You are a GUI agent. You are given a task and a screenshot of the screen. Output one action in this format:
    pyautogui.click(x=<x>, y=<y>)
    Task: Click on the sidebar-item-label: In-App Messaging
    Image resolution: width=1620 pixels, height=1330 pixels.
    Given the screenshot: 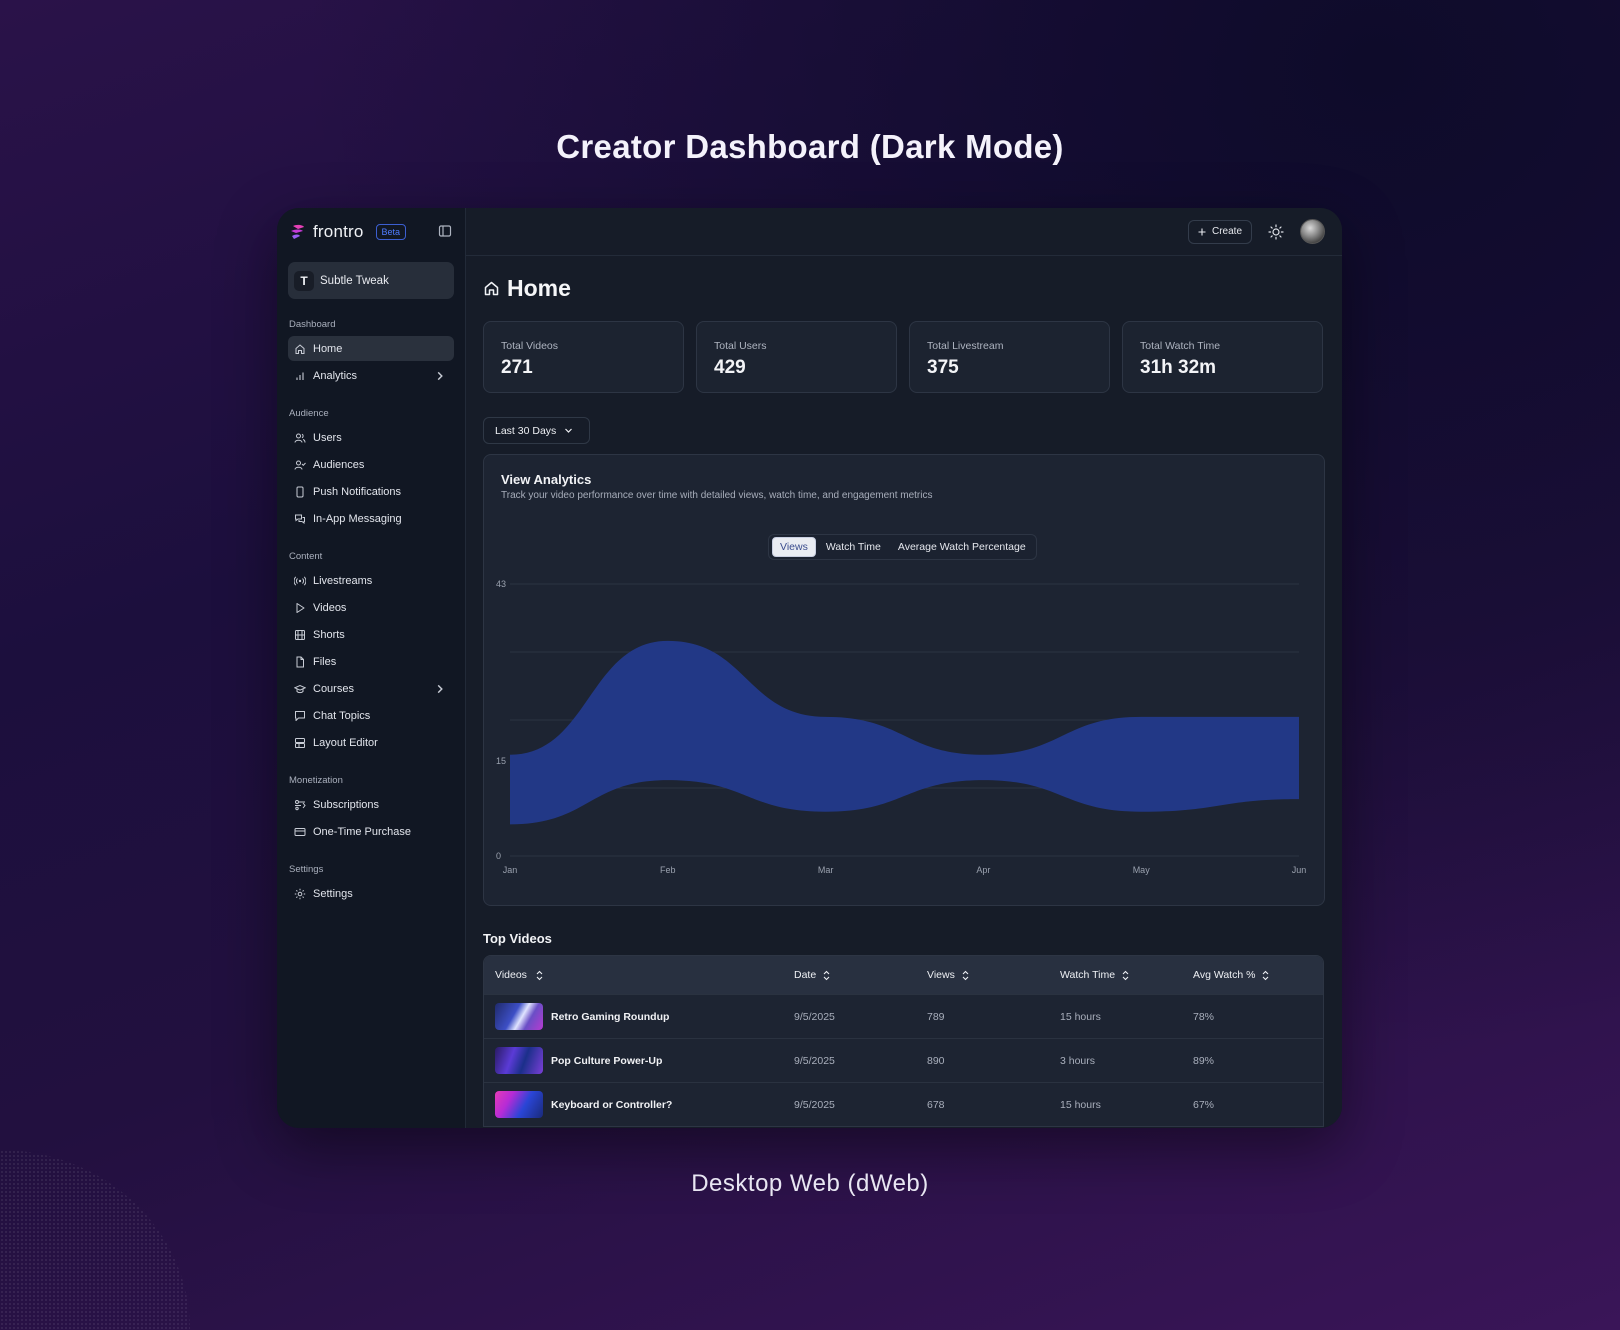 What is the action you would take?
    pyautogui.click(x=357, y=518)
    